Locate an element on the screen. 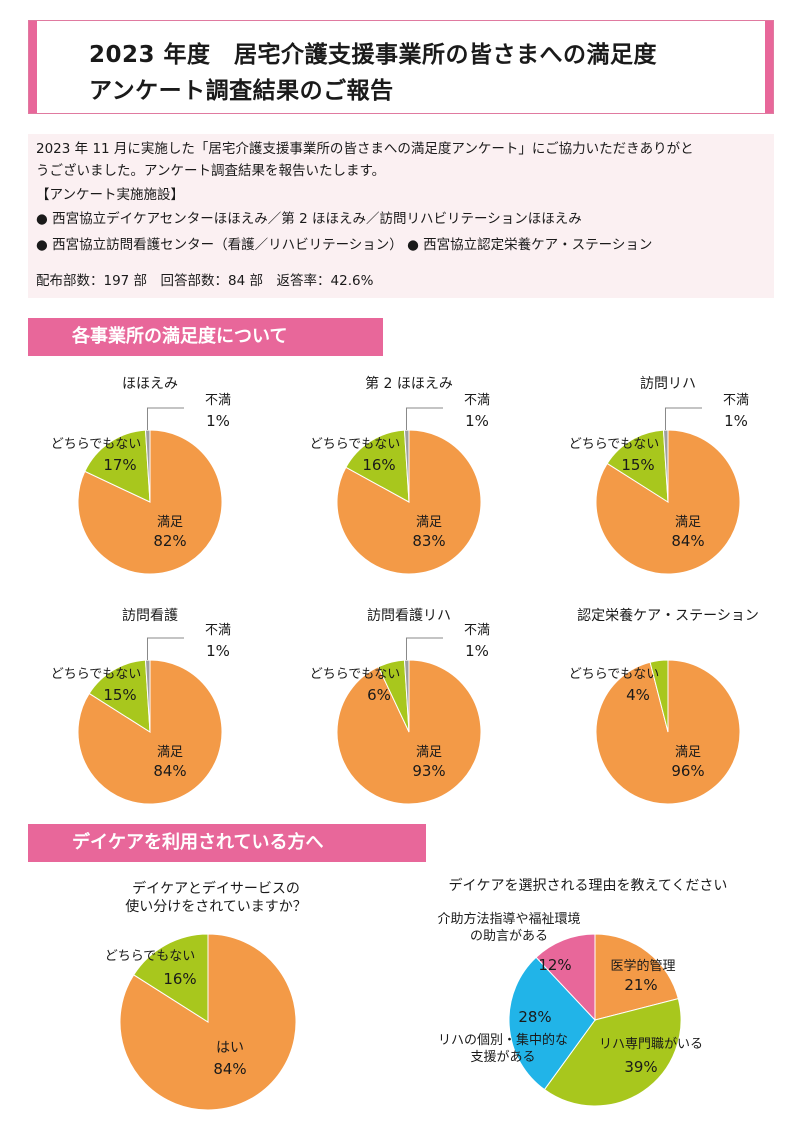 This screenshot has height=1132, width=800. chart-title: 認定栄養ケア・ステーション is located at coordinates (668, 615).